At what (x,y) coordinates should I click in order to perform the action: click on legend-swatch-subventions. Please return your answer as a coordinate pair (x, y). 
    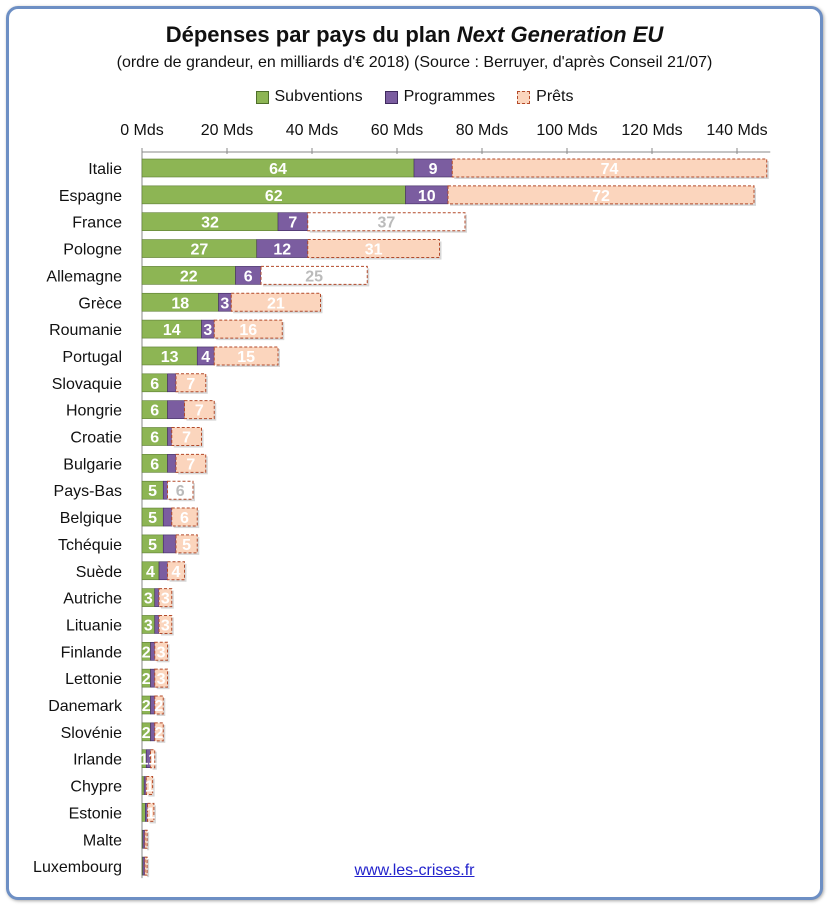
    Looking at the image, I should click on (262, 97).